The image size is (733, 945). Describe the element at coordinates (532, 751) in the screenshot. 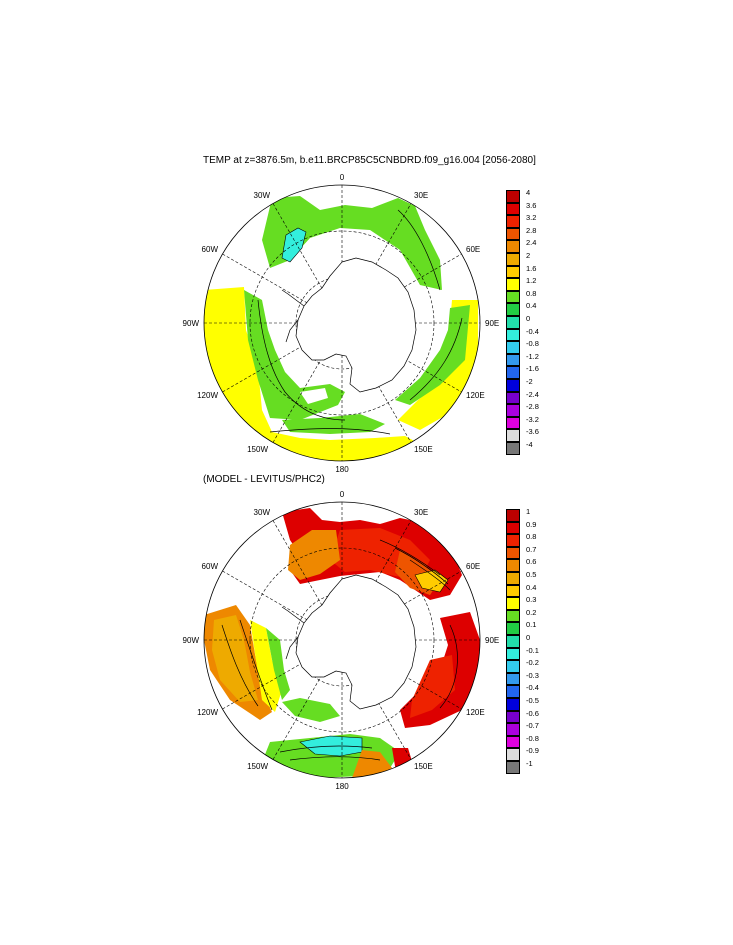

I see `colorbar-2-label: -0.9` at that location.